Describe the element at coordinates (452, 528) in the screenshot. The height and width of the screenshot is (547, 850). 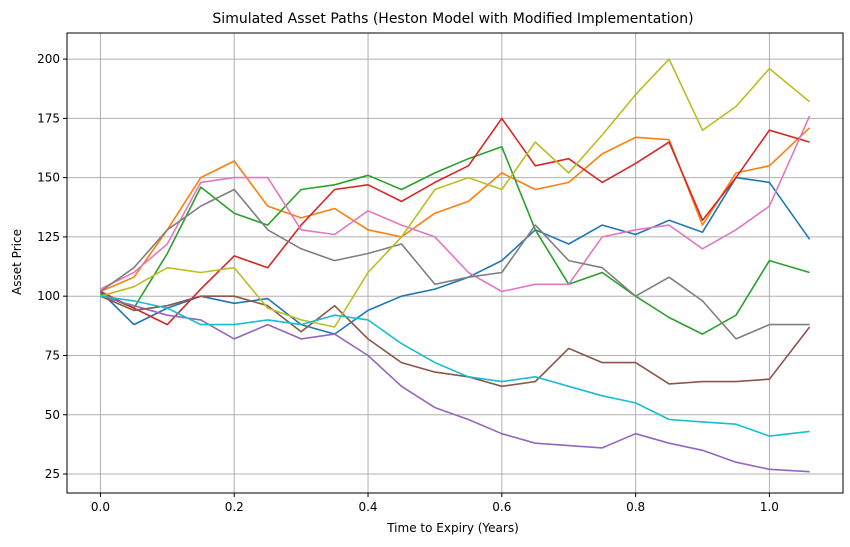
I see `x-axis-label: Time to Expiry (Years)` at that location.